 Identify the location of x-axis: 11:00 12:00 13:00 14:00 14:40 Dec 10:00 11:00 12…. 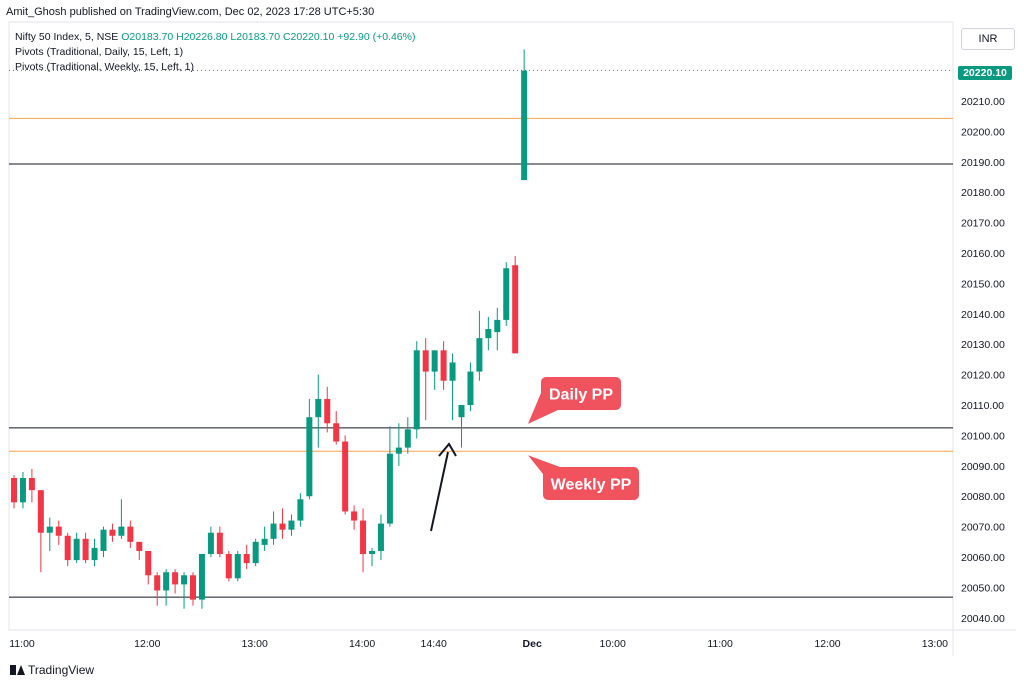
(478, 644).